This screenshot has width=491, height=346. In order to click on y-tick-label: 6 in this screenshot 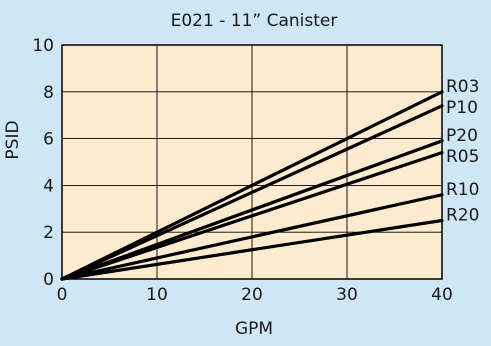, I will do `click(48, 140)`.